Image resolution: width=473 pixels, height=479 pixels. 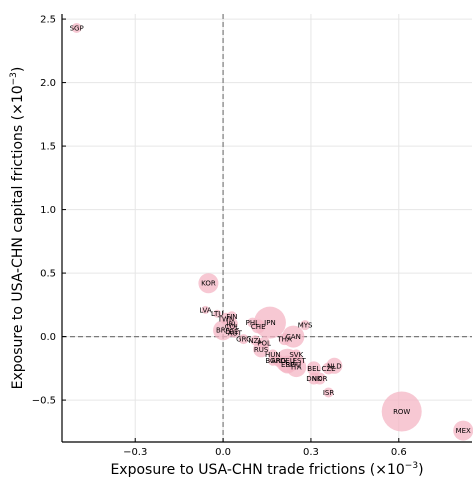 I want to click on data-point-cze, so click(x=328, y=368).